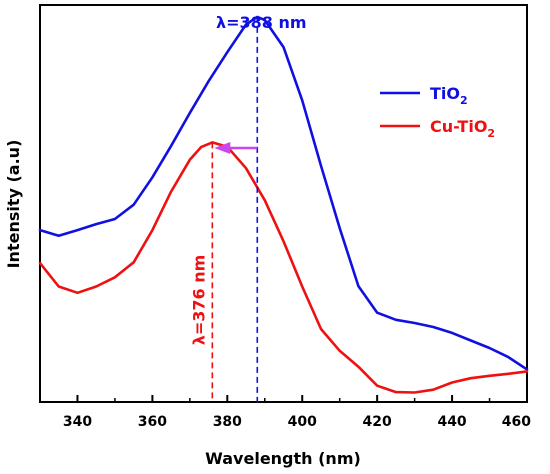 The width and height of the screenshot is (550, 474). I want to click on x-tick-label: 420, so click(377, 422).